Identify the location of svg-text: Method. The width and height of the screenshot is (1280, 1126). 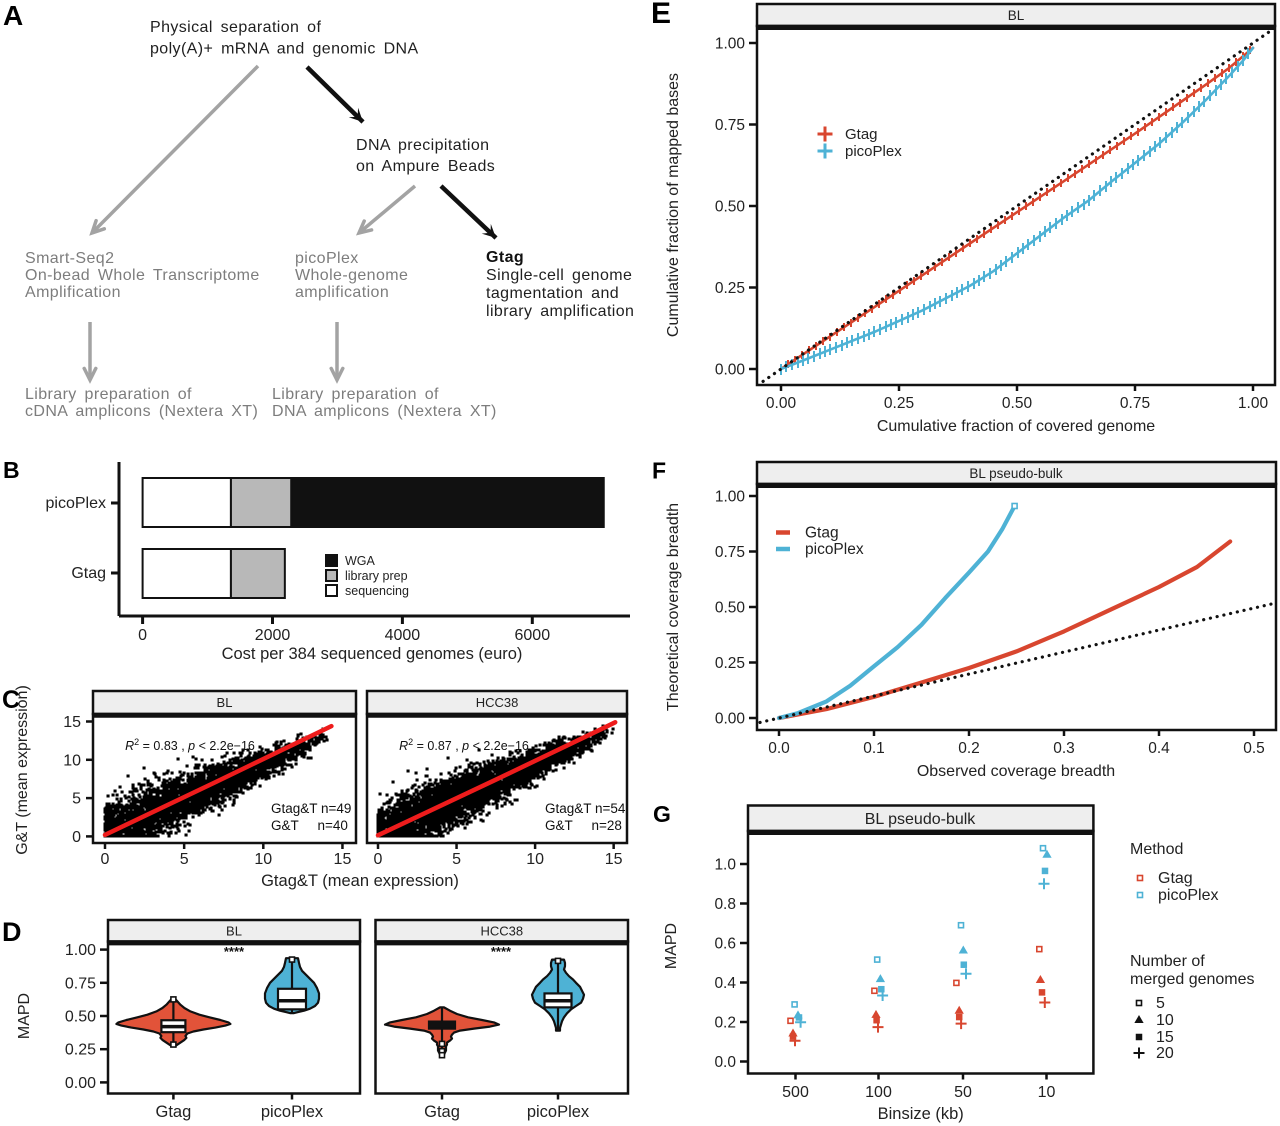
(1156, 849).